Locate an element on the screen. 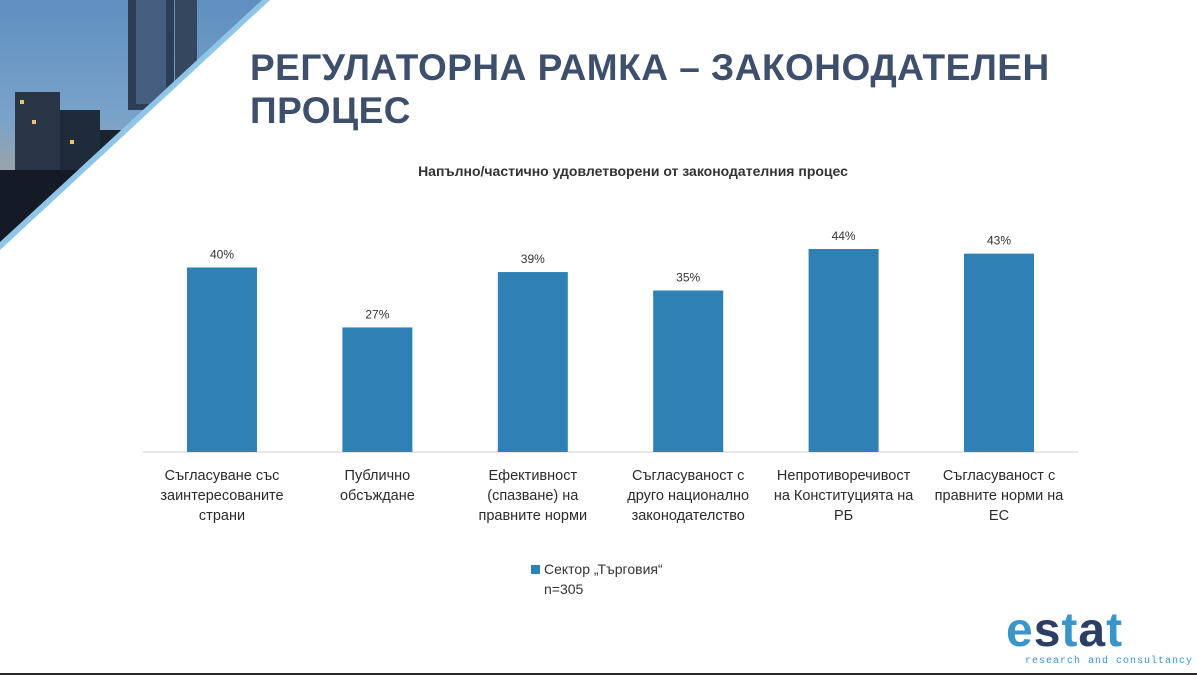 The image size is (1197, 675). page-title: РЕГУЛАТОРНА РАМКА – ЗАКОНОДАТЕЛЕН ПРОЦЕС is located at coordinates (650, 89).